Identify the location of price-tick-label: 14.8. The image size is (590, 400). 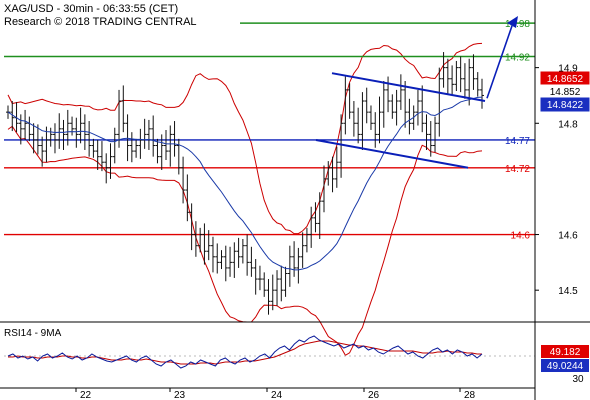
(568, 124).